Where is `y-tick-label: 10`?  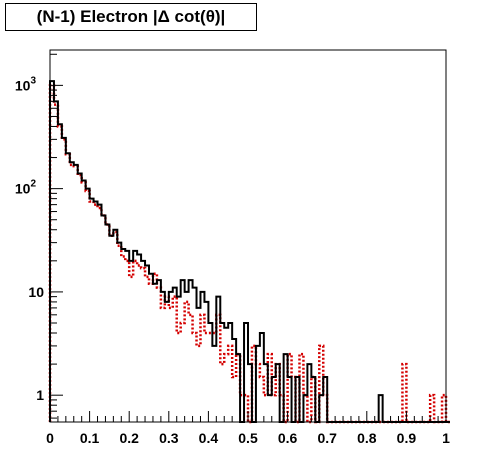
y-tick-label: 10 is located at coordinates (36, 292).